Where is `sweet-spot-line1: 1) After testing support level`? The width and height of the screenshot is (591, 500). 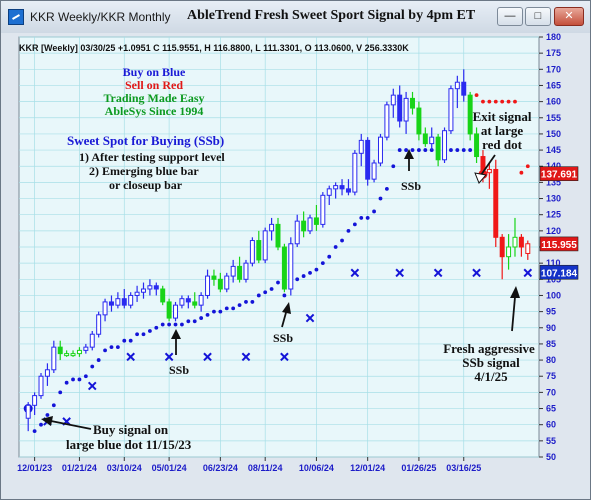 sweet-spot-line1: 1) After testing support level is located at coordinates (152, 157).